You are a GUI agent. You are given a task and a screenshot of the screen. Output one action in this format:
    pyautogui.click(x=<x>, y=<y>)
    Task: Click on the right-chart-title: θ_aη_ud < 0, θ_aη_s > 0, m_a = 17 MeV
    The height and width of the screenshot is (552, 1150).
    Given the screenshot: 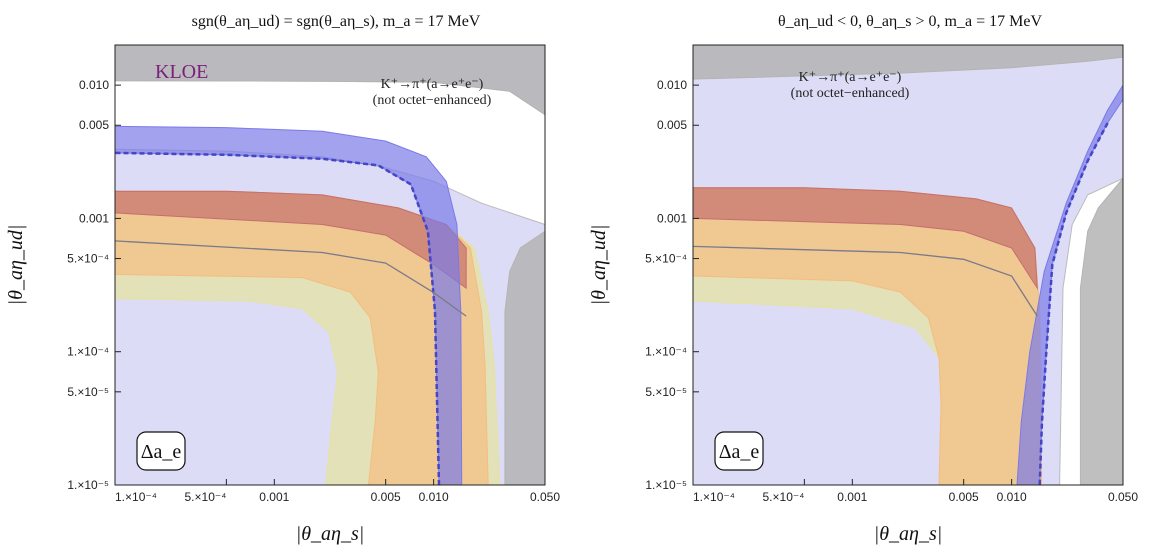 What is the action you would take?
    pyautogui.click(x=910, y=21)
    